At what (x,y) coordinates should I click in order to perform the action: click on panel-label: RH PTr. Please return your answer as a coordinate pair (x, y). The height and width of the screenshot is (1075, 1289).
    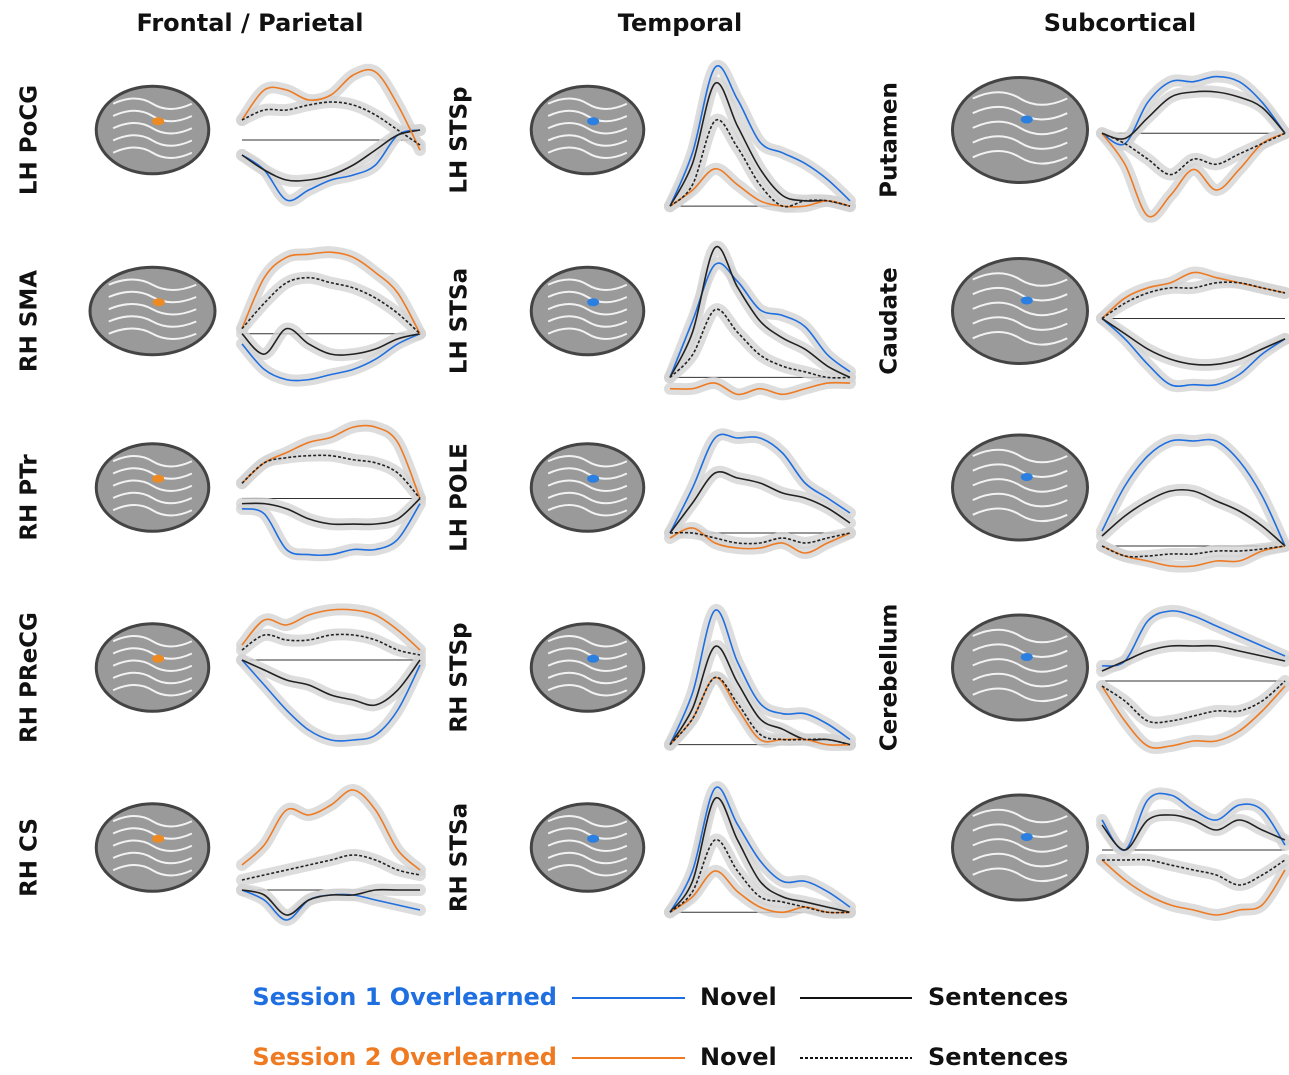
    Looking at the image, I should click on (30, 497).